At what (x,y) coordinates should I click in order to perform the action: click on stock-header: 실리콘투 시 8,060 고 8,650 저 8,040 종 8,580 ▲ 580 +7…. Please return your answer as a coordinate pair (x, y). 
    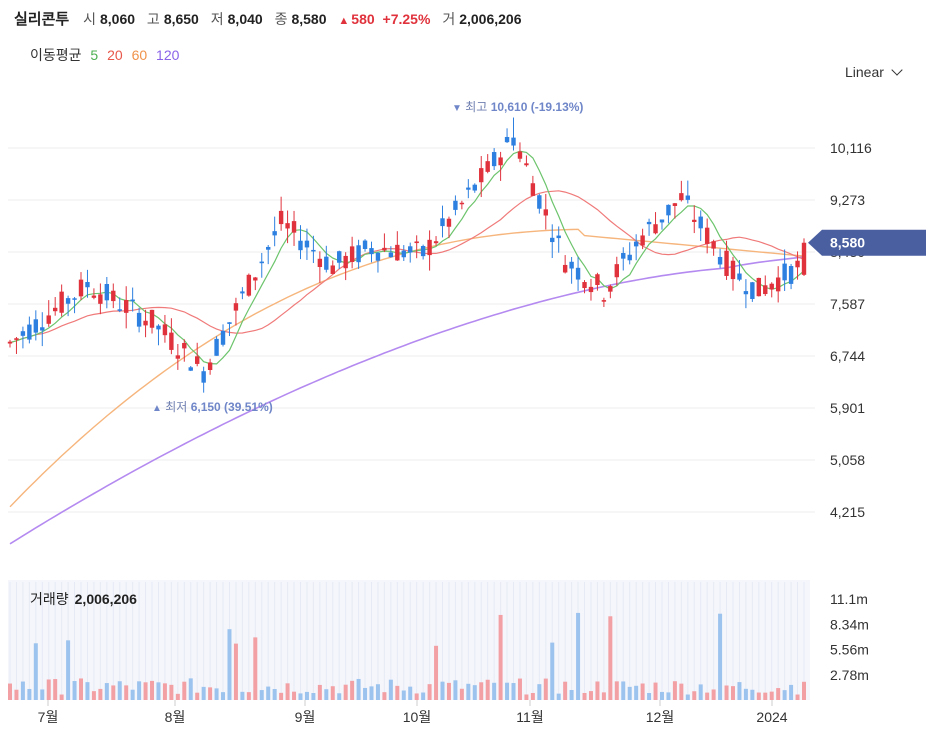
    Looking at the image, I should click on (272, 18).